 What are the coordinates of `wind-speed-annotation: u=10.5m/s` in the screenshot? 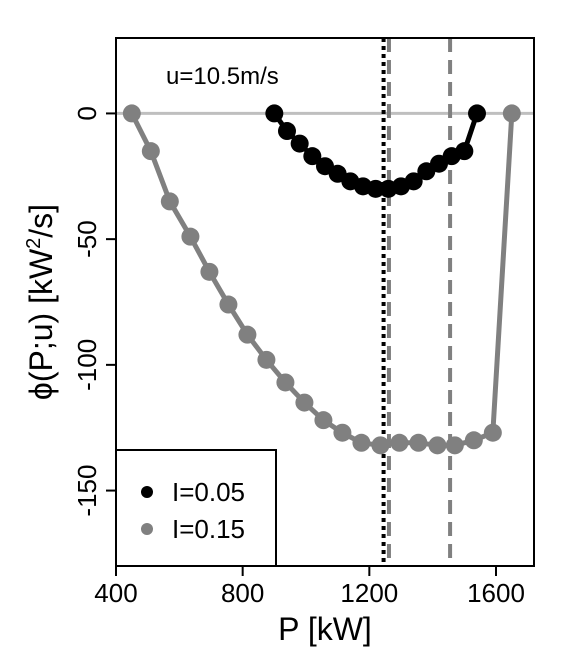 It's located at (222, 76).